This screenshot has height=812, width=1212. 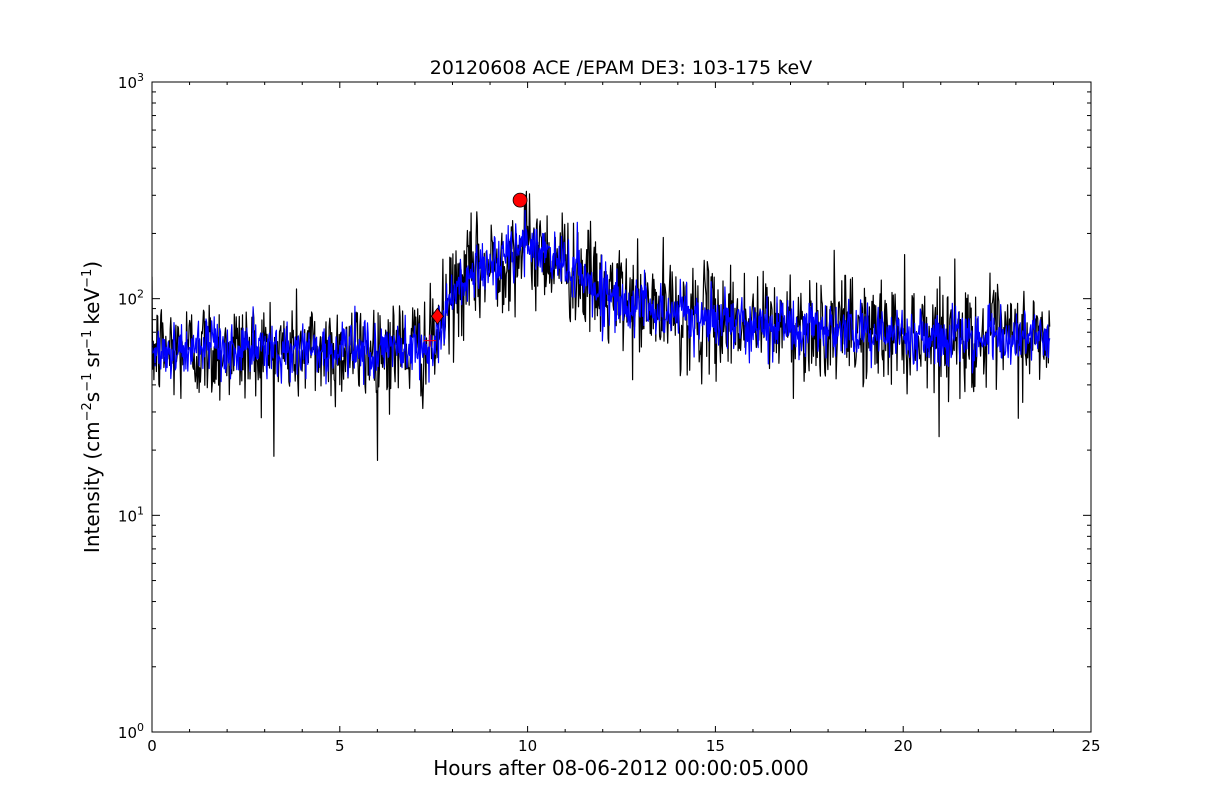 What do you see at coordinates (621, 68) in the screenshot?
I see `chart-title: 20120608 ACE /EPAM DE3: 103-175 keV` at bounding box center [621, 68].